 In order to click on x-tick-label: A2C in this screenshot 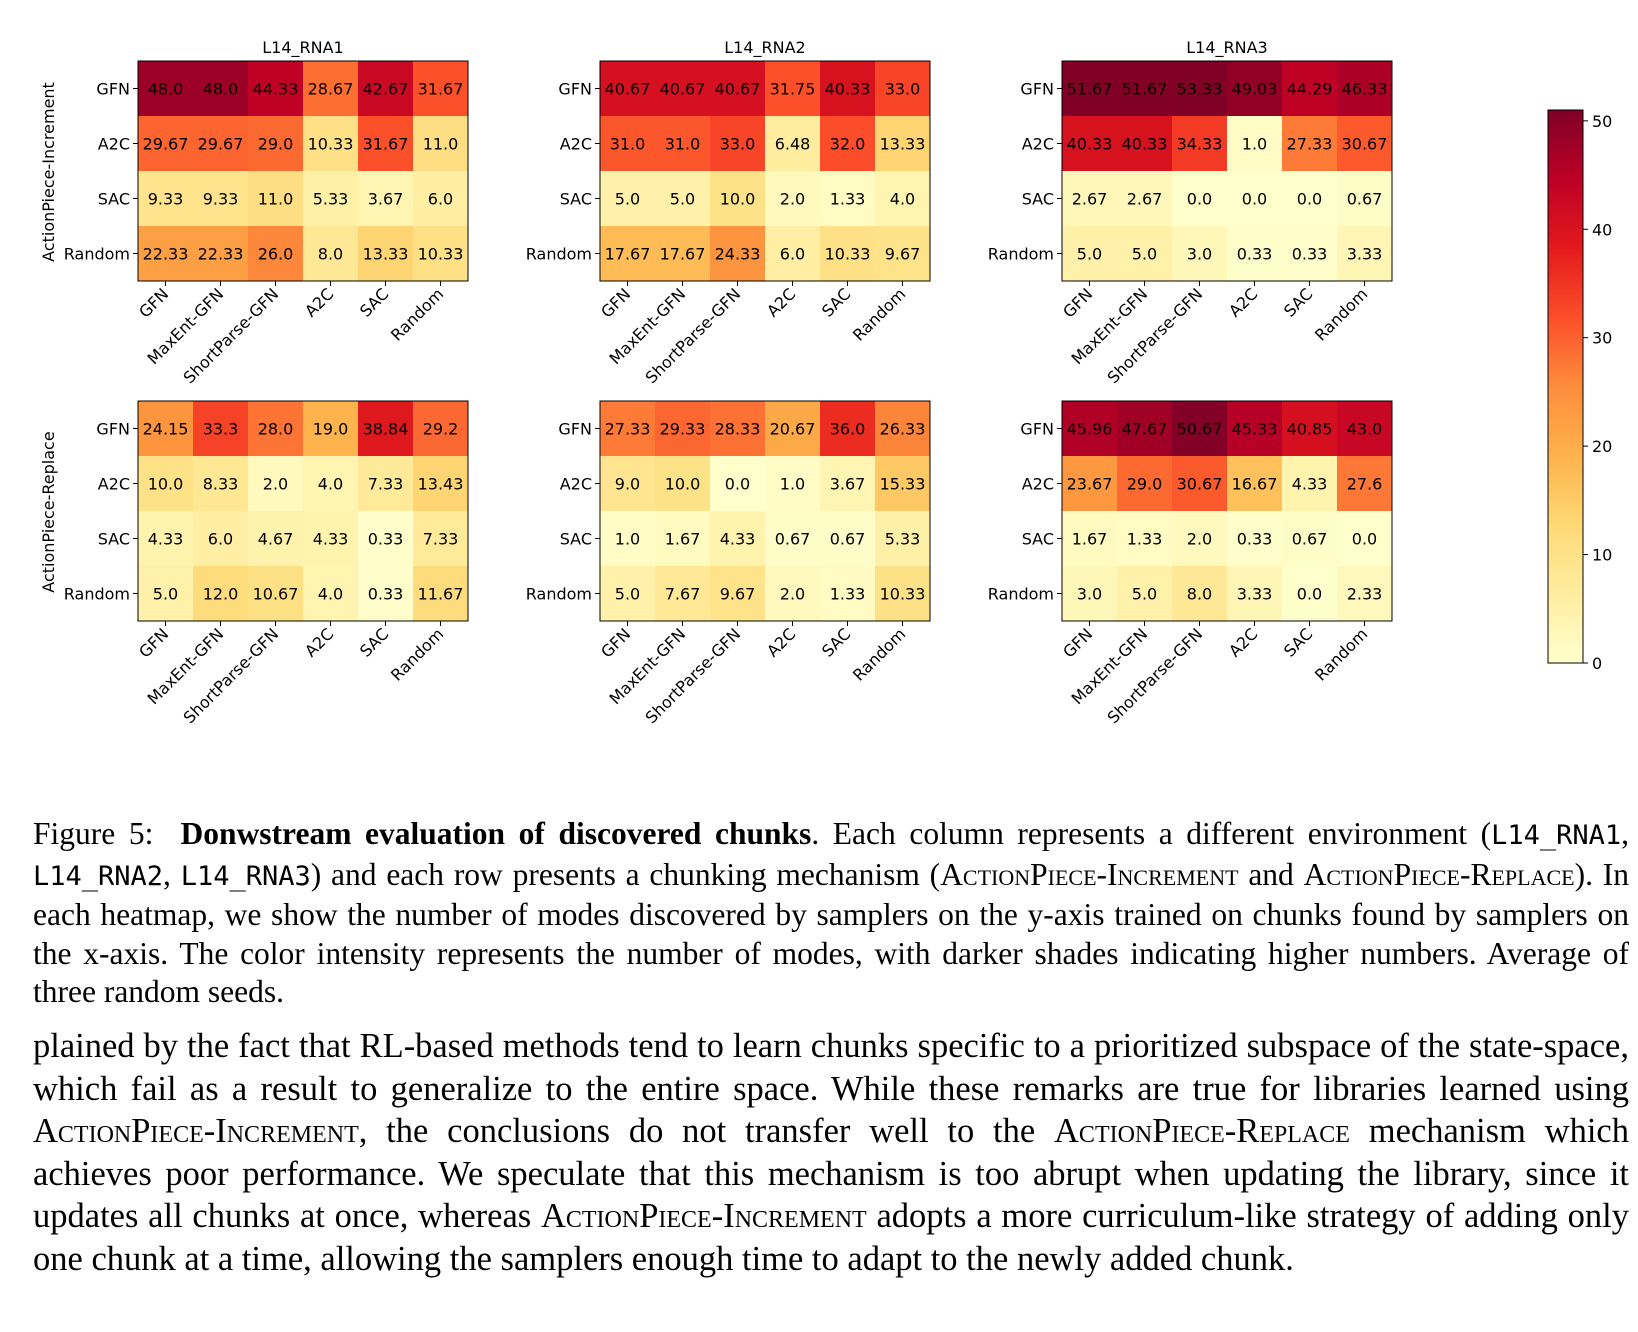, I will do `click(319, 642)`.